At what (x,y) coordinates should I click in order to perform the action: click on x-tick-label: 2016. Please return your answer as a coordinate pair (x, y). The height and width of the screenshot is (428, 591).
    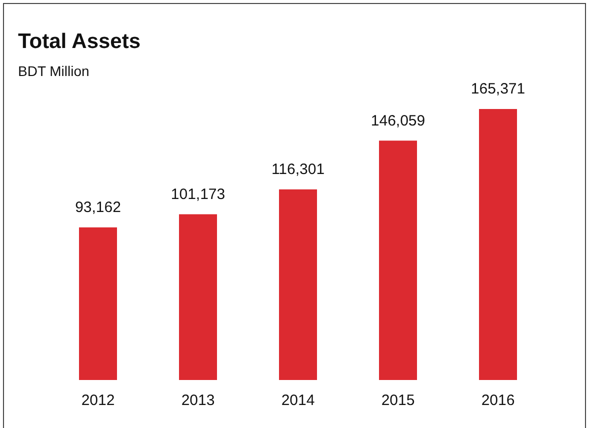
    Looking at the image, I should click on (498, 401).